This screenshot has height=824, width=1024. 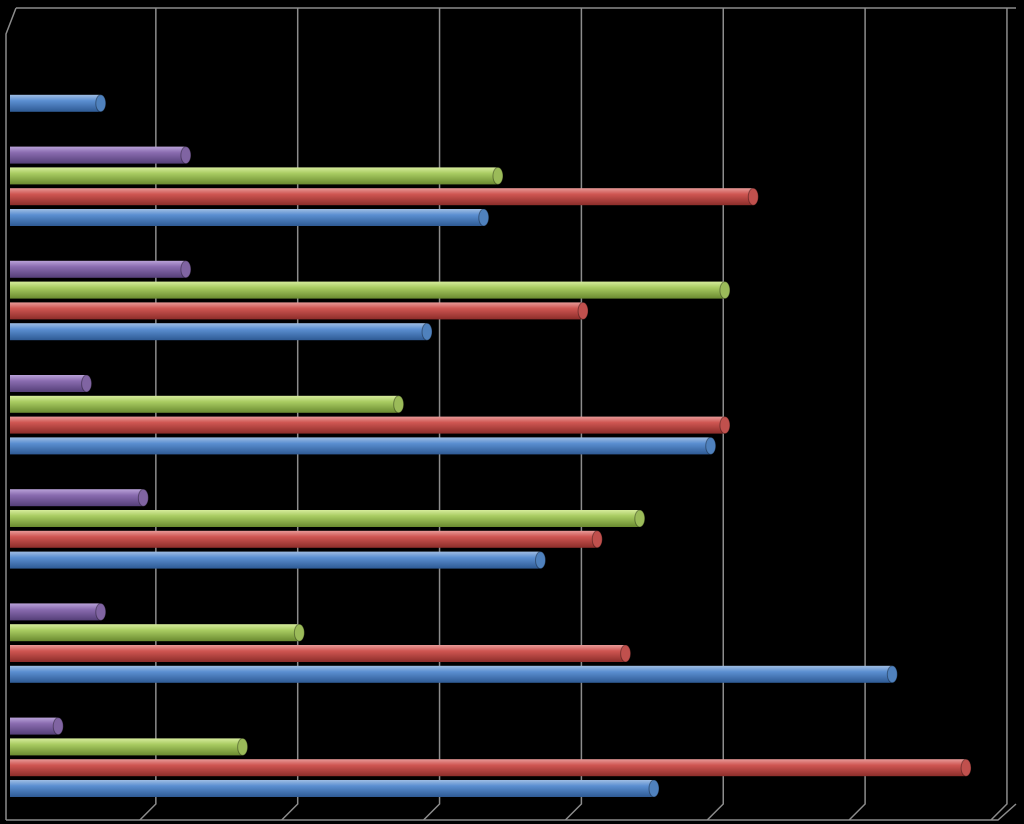 I want to click on side-wall, so click(x=11, y=413).